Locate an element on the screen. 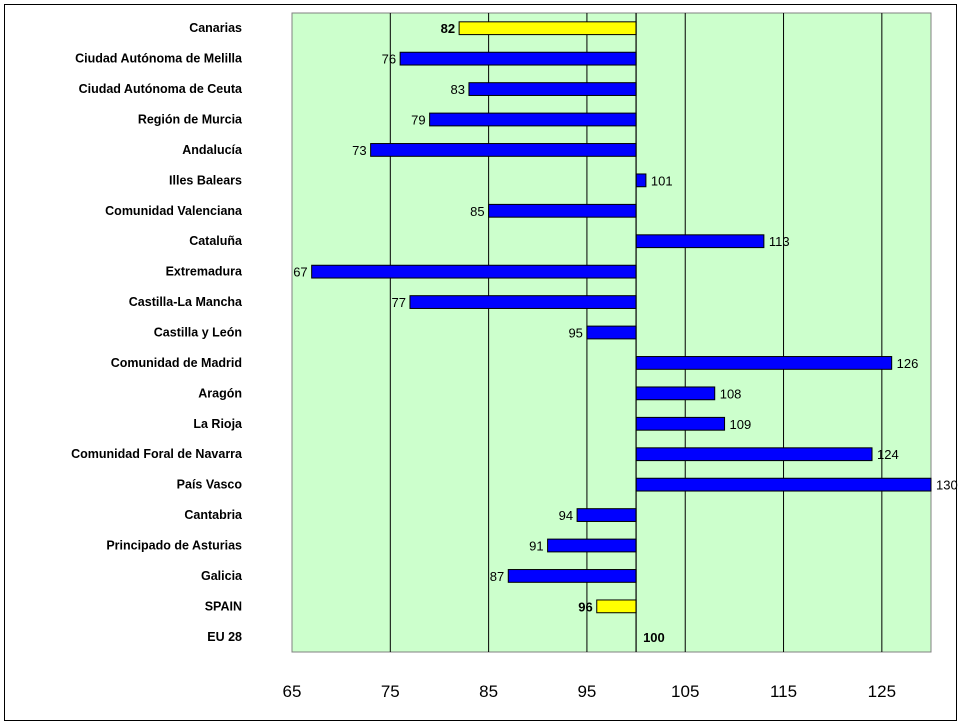  data-label: 130 is located at coordinates (947, 485).